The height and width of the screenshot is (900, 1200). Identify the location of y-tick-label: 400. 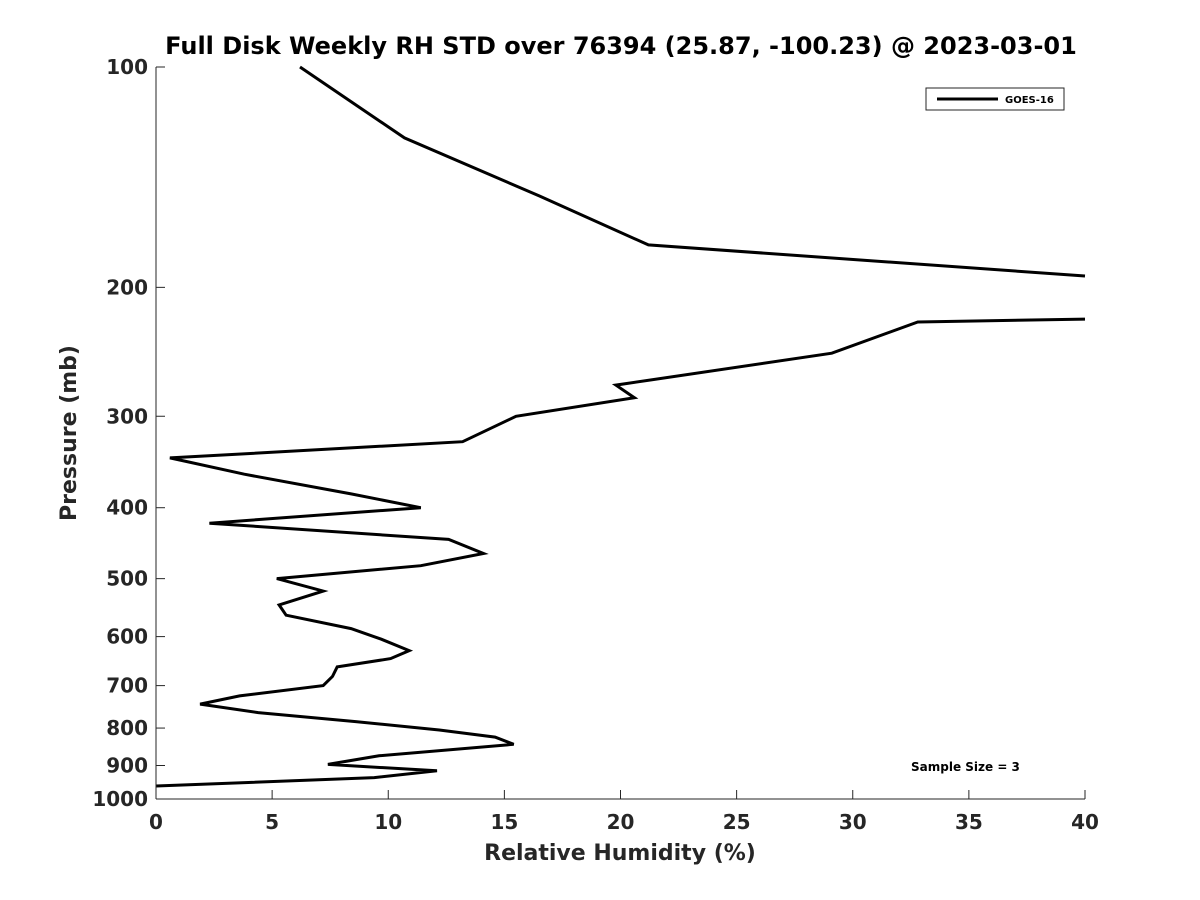
(127, 508).